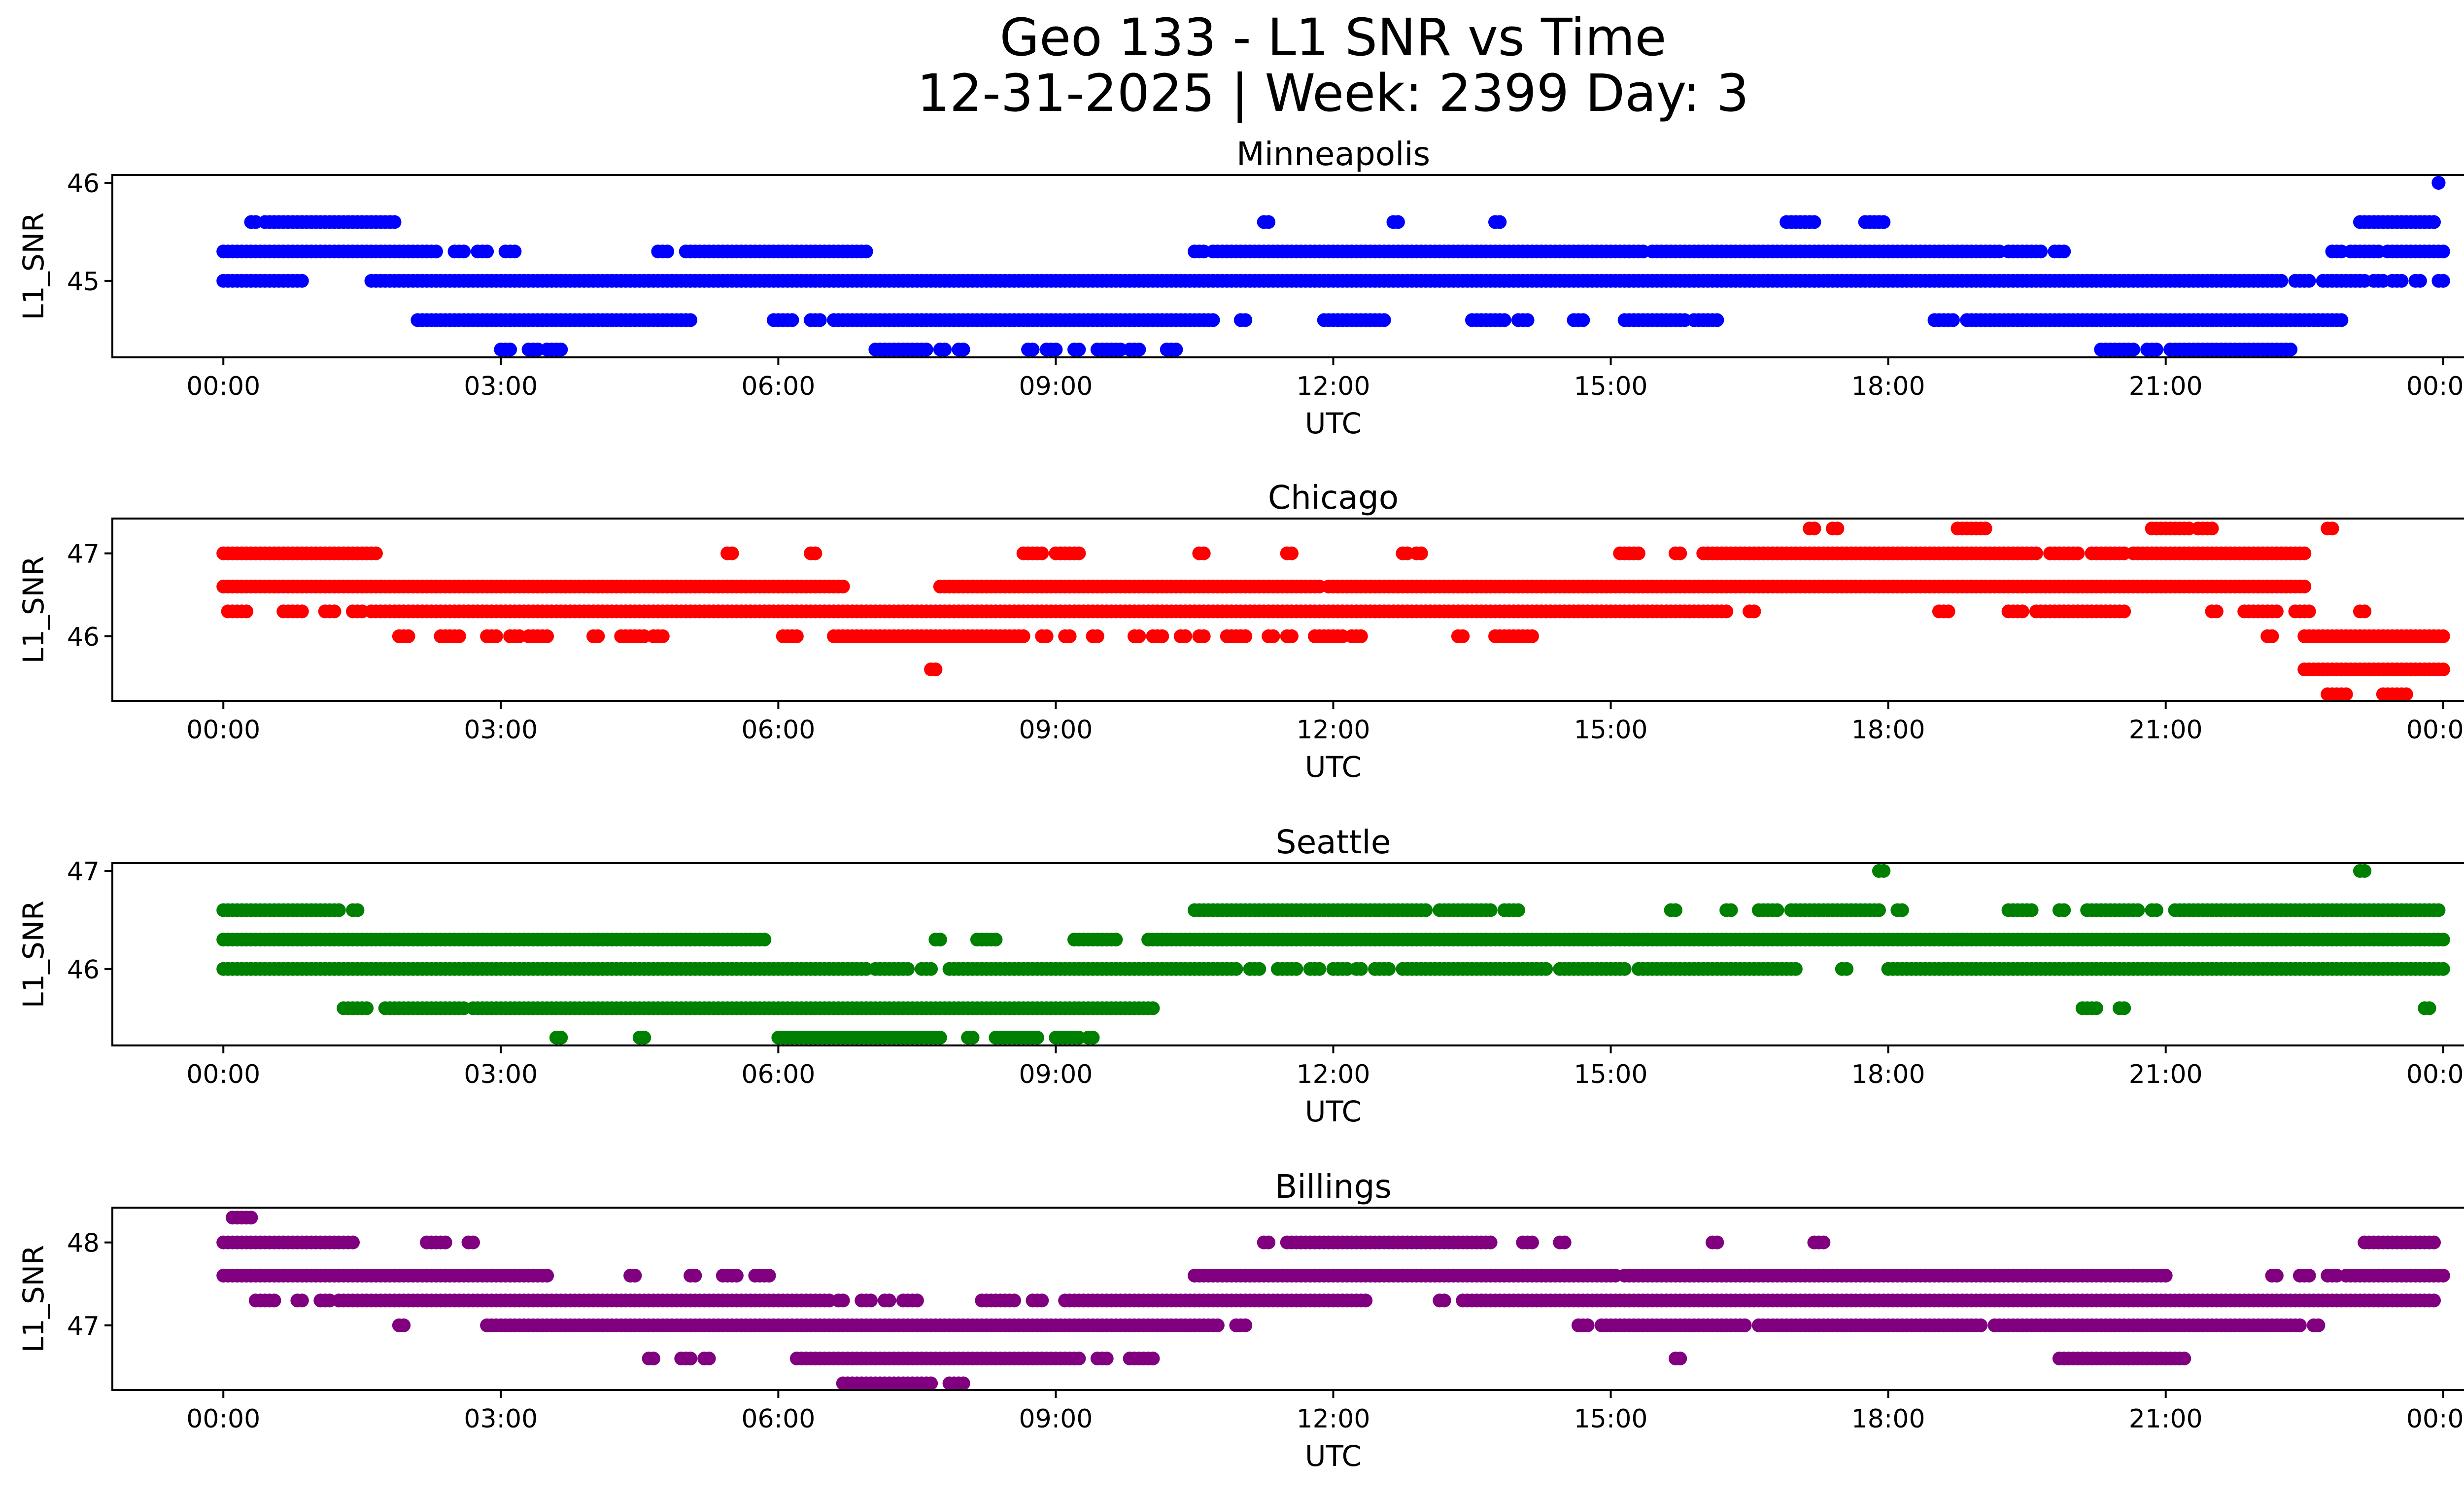  What do you see at coordinates (83, 970) in the screenshot?
I see `y-tick-label: 46` at bounding box center [83, 970].